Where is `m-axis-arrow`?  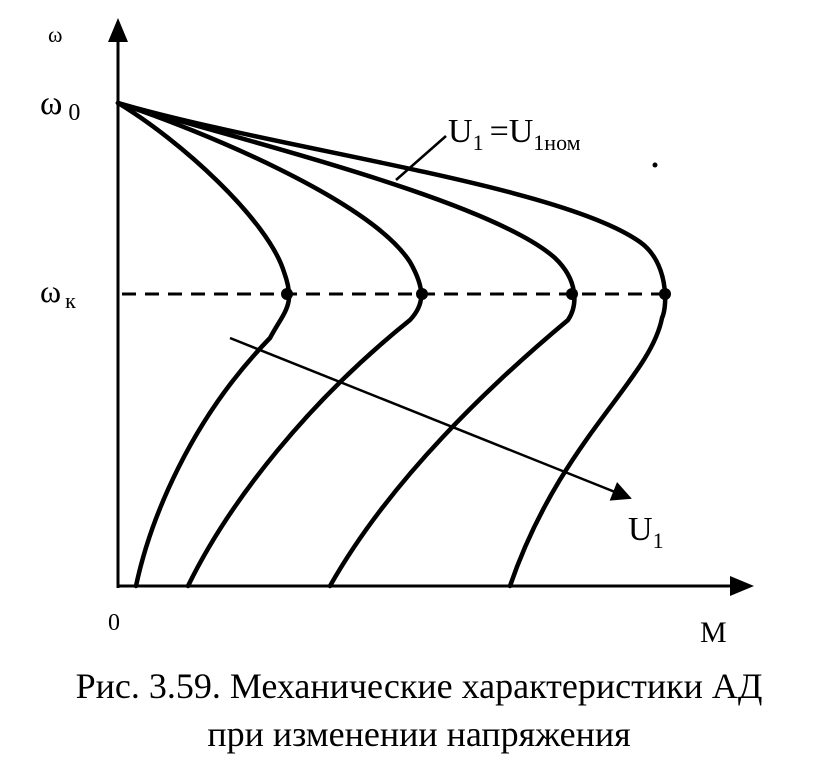
m-axis-arrow is located at coordinates (742, 586).